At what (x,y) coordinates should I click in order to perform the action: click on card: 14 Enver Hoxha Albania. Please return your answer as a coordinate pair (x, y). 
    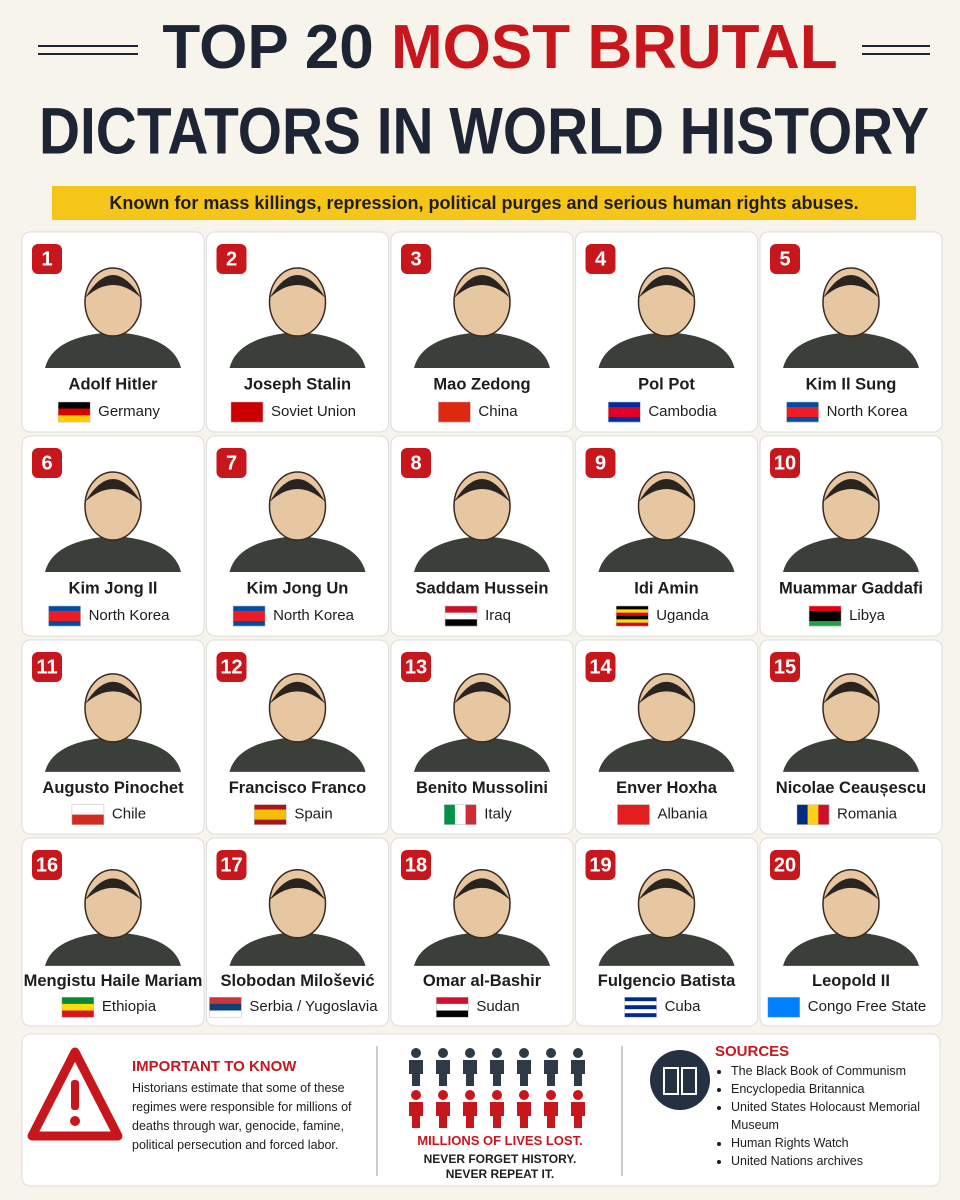
    Looking at the image, I should click on (666, 737).